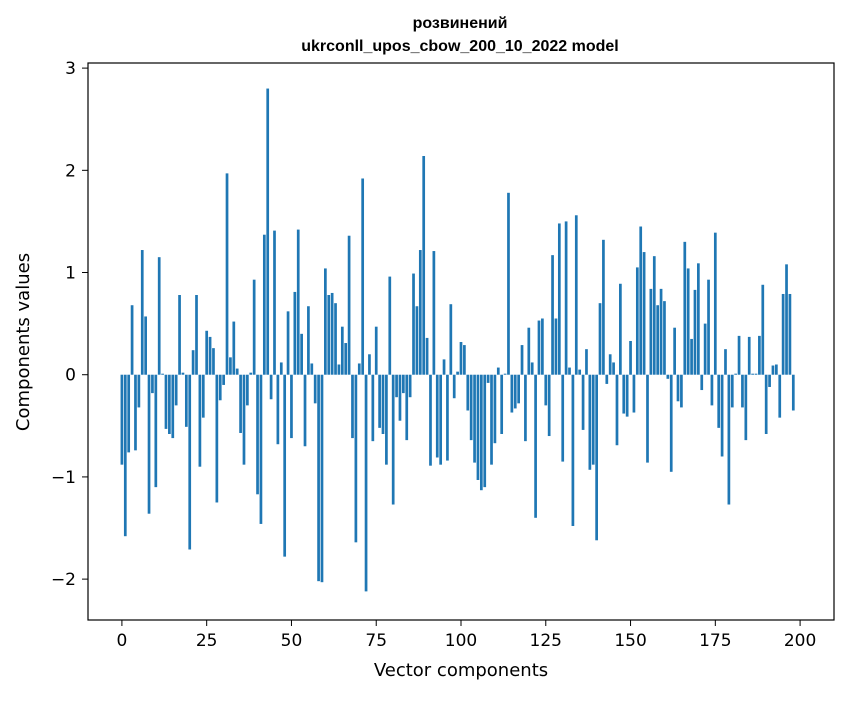 The width and height of the screenshot is (847, 701). What do you see at coordinates (546, 641) in the screenshot?
I see `x-tick-label: 125` at bounding box center [546, 641].